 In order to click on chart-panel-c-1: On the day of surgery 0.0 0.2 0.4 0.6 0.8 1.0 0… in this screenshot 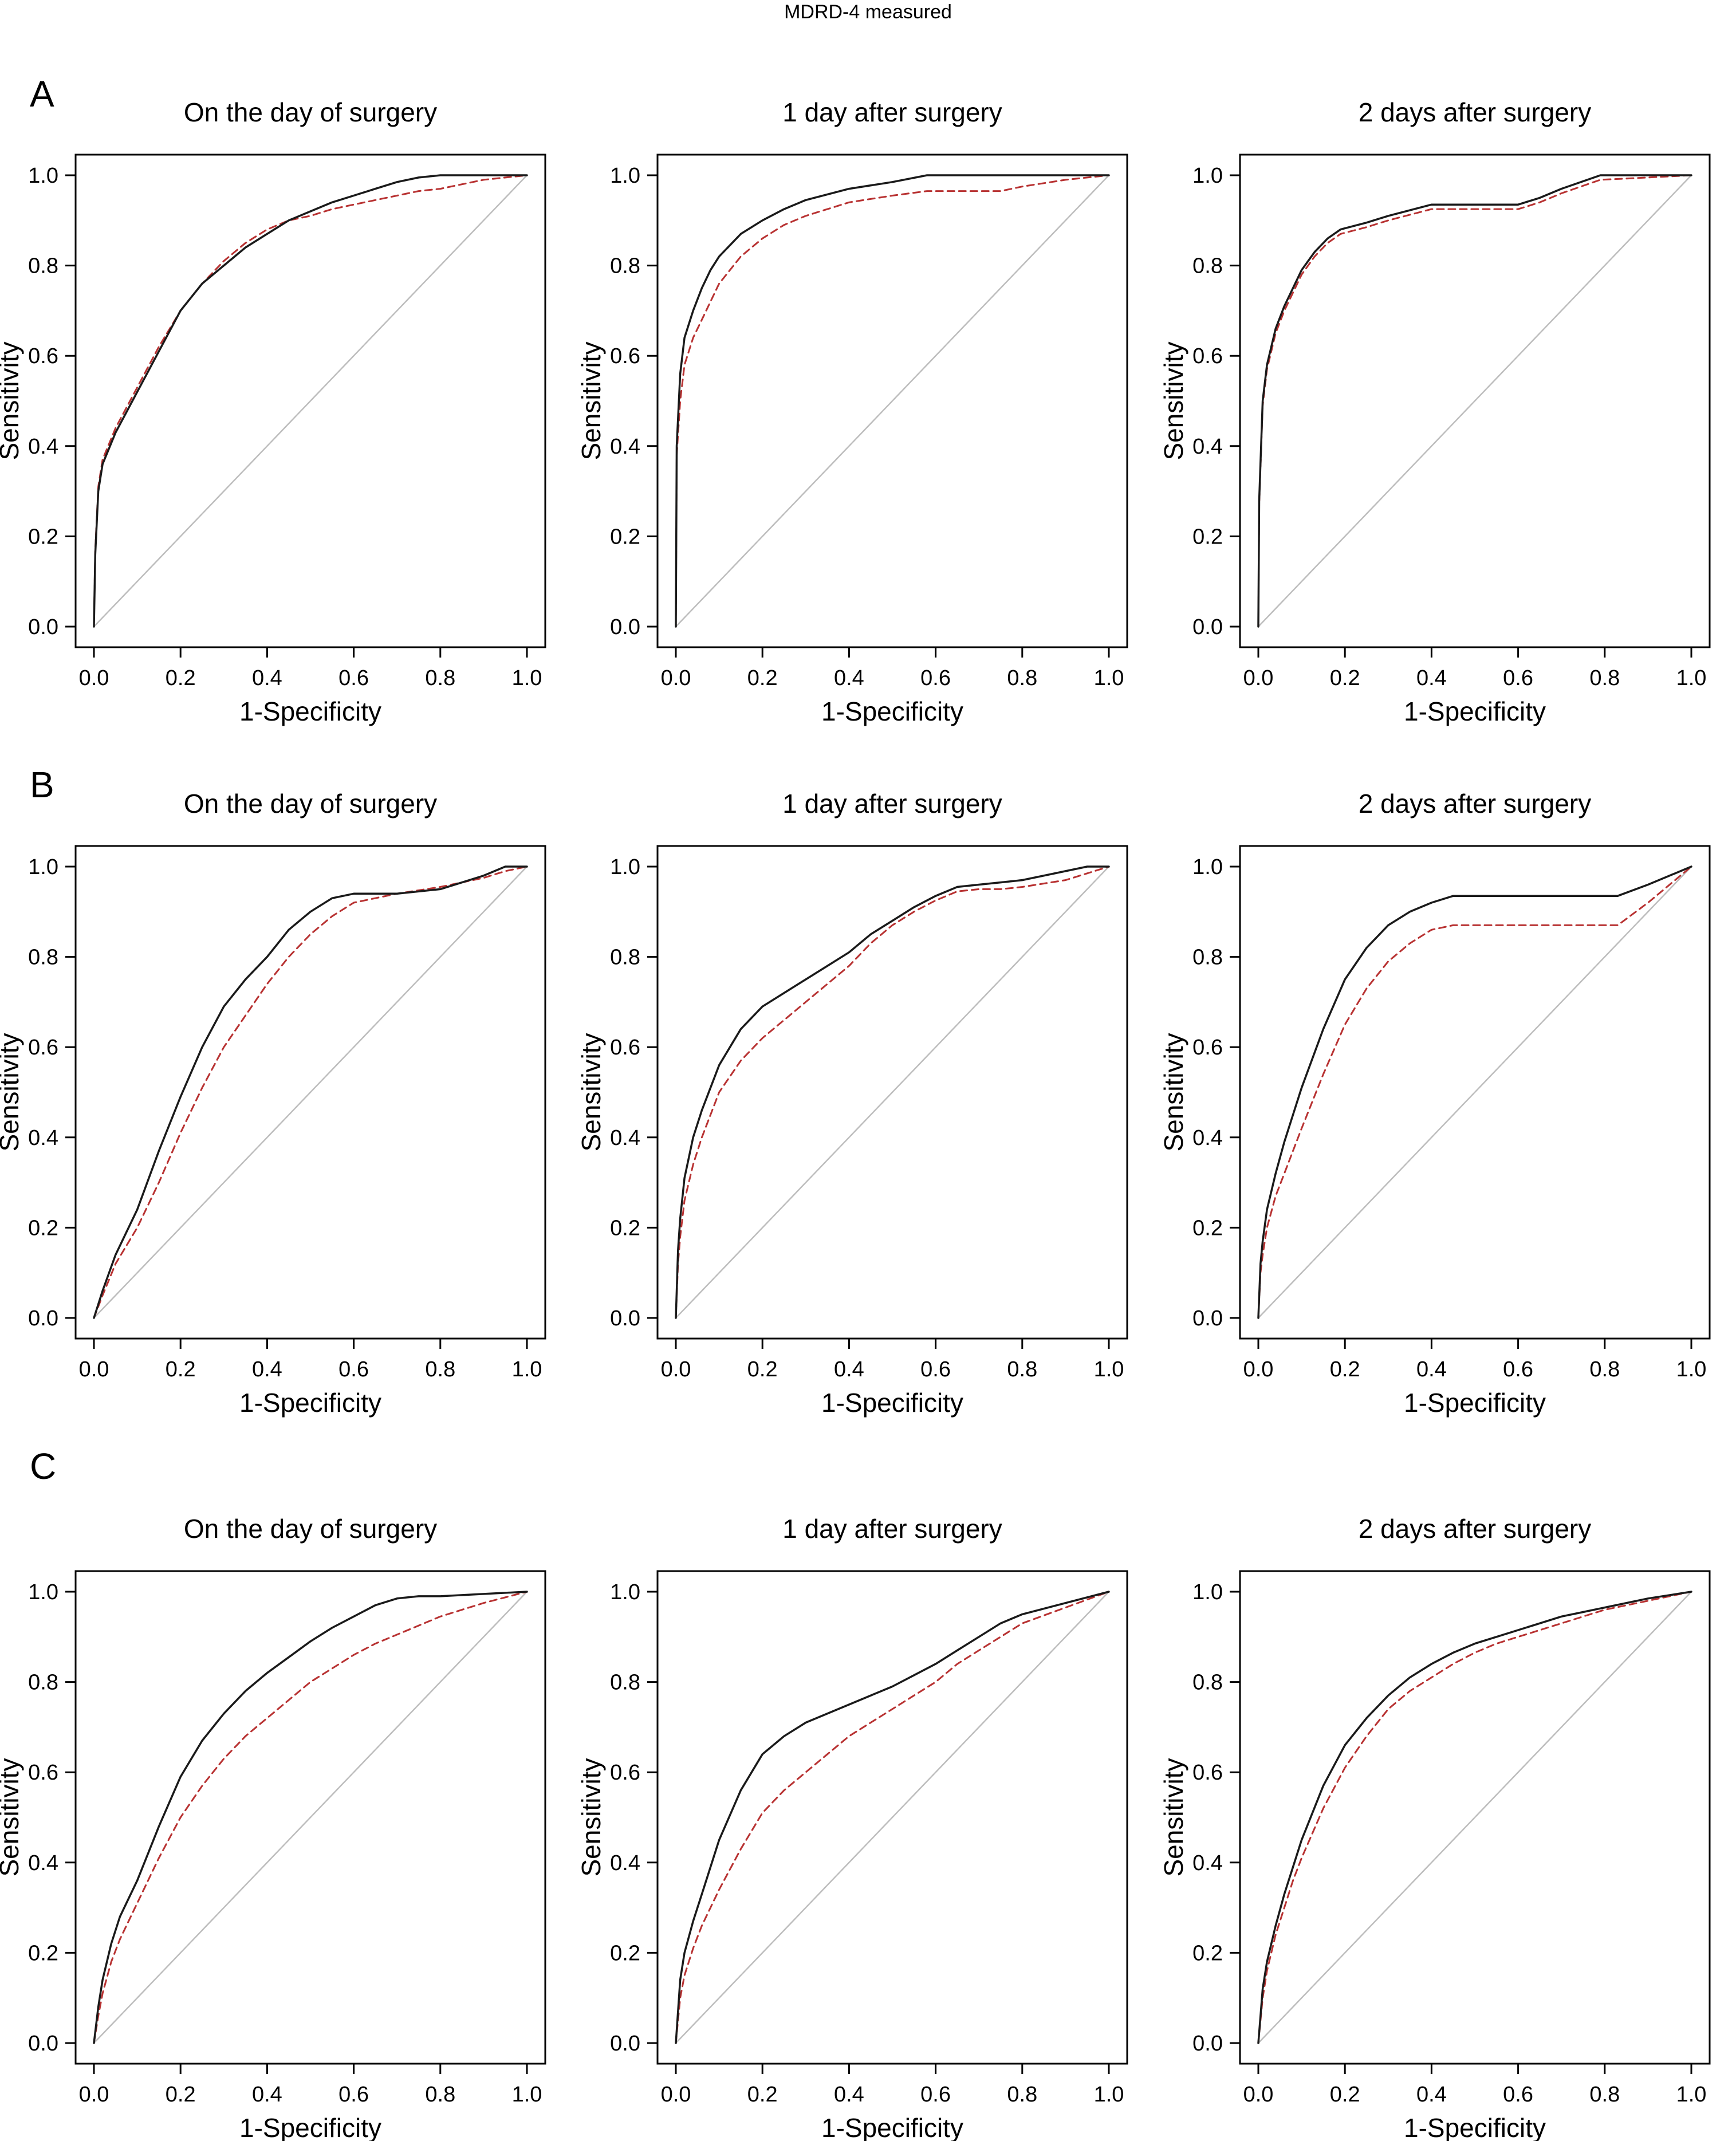, I will do `click(273, 1828)`.